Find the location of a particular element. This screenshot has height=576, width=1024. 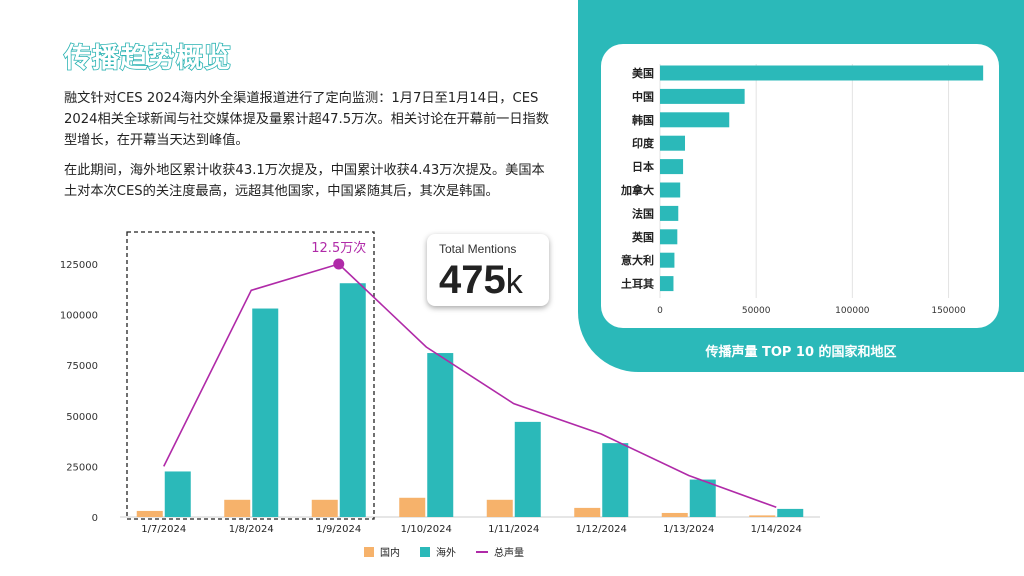

legend-swatch-domestic is located at coordinates (369, 552).